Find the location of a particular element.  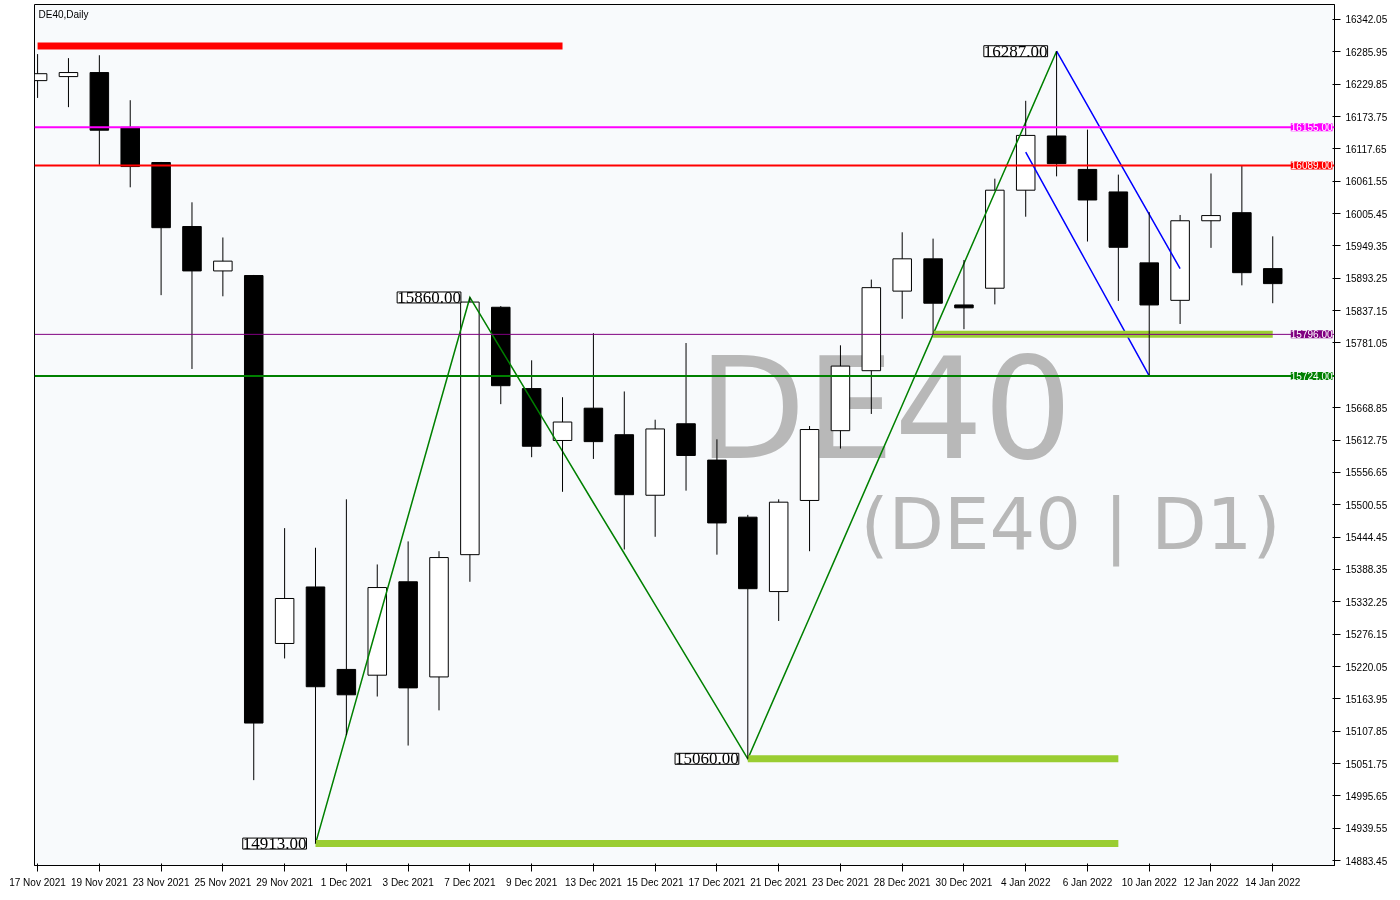

x-tick-label: 3 Dec 2021 is located at coordinates (408, 882).